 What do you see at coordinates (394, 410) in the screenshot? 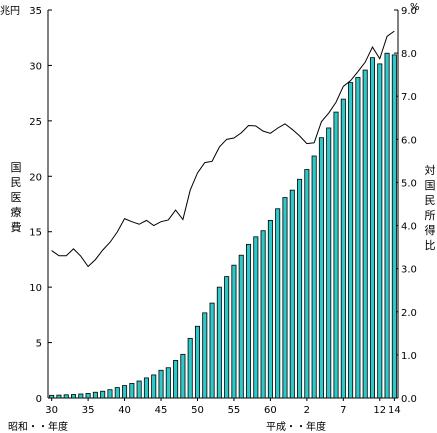
I see `x-tick-label: 14` at bounding box center [394, 410].